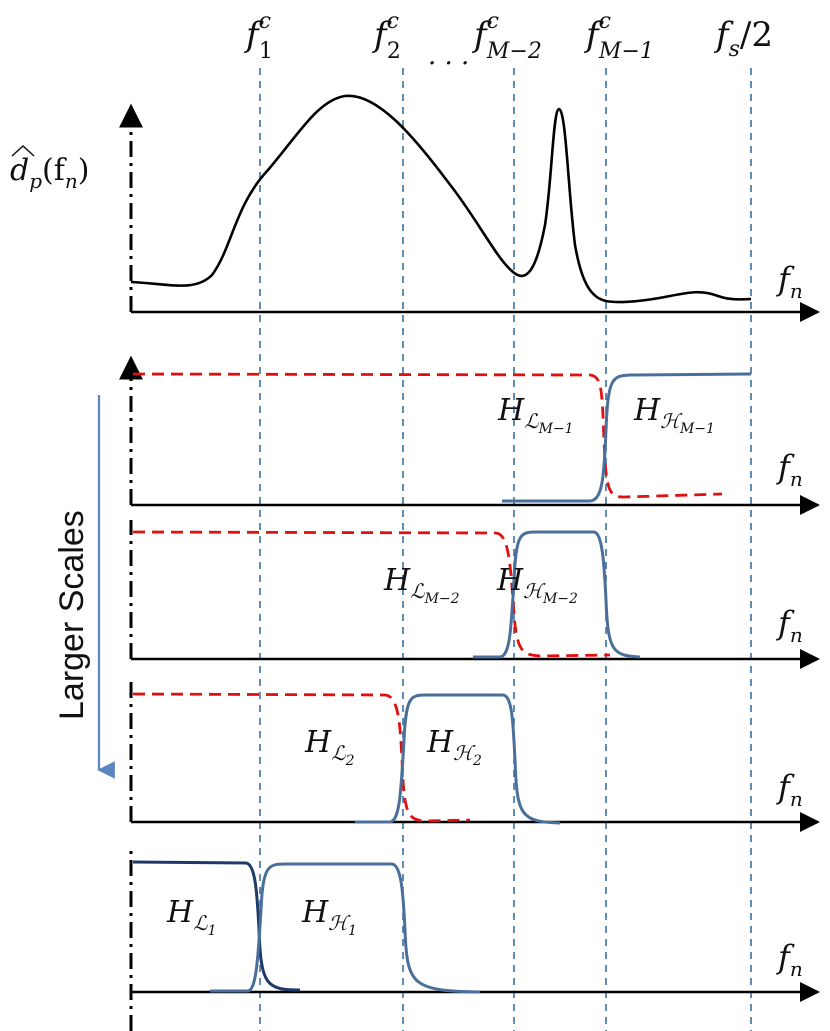  What do you see at coordinates (789, 469) in the screenshot?
I see `panel-1-x-label: fn` at bounding box center [789, 469].